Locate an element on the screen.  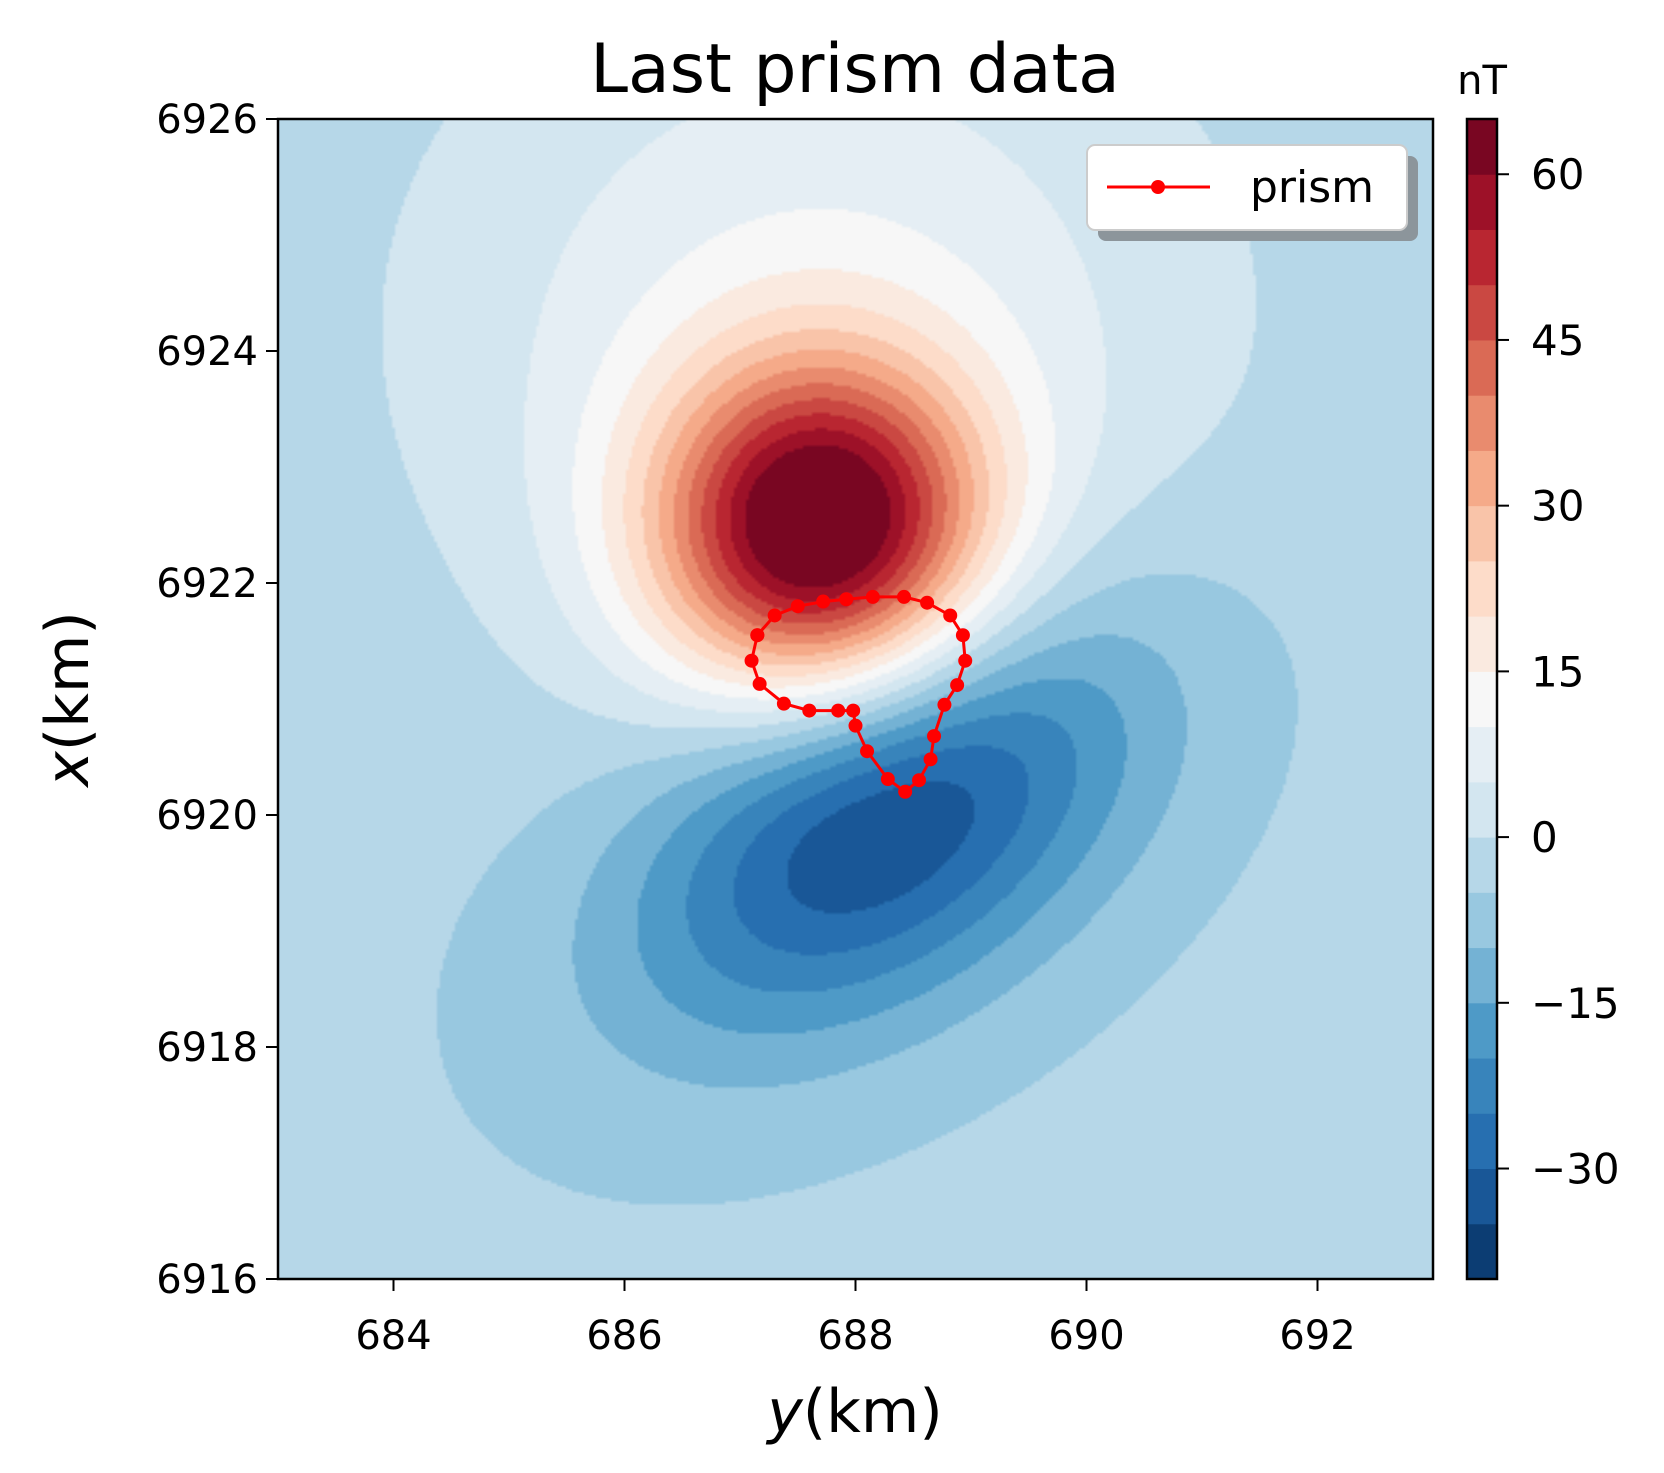
colorbar-label: nT is located at coordinates (1482, 81).